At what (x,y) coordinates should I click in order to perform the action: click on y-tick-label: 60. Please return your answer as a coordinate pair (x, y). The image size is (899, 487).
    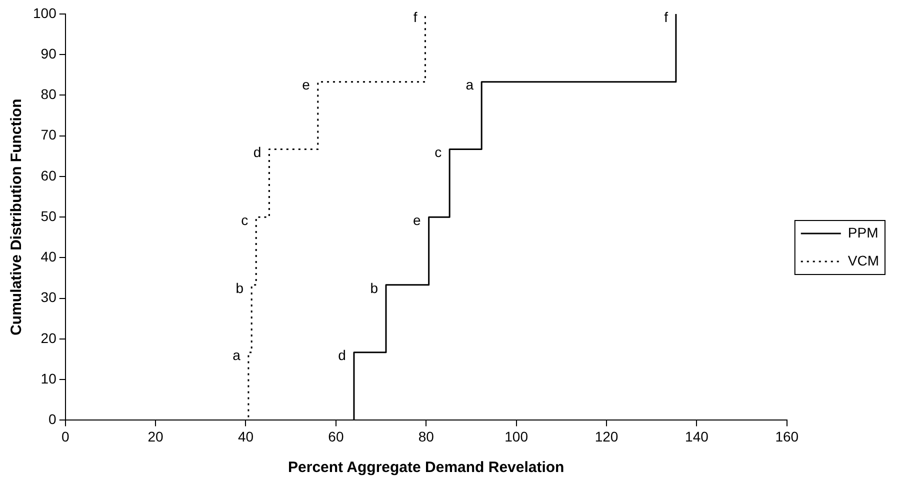
    Looking at the image, I should click on (48, 175).